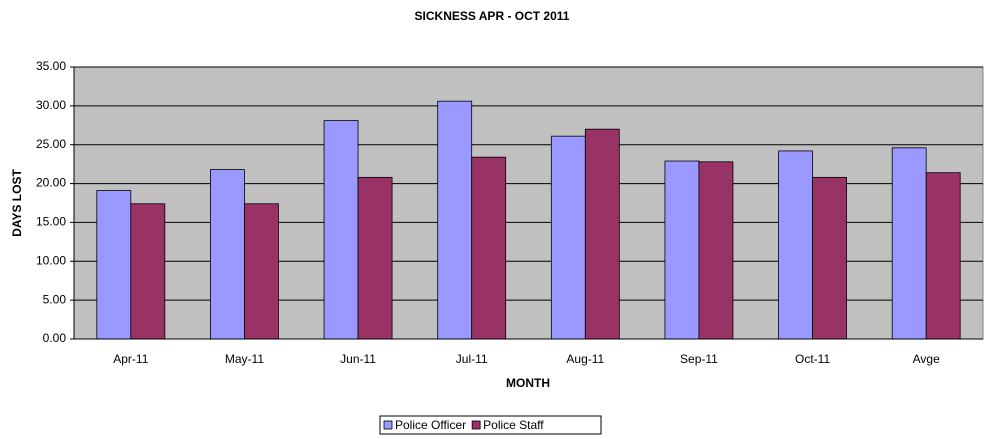 Image resolution: width=985 pixels, height=439 pixels. I want to click on x-tick-label: Avge, so click(926, 359).